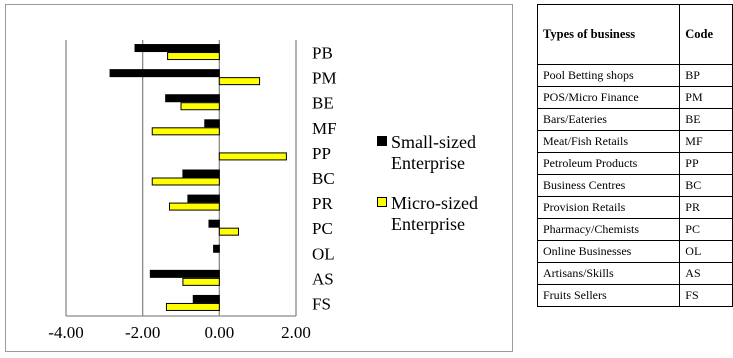 Image resolution: width=733 pixels, height=358 pixels. Describe the element at coordinates (323, 103) in the screenshot. I see `category-label: BE` at that location.